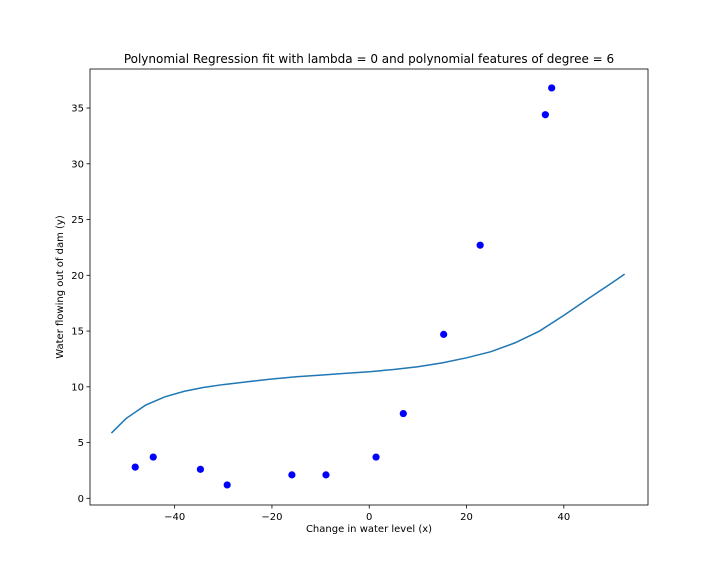 The width and height of the screenshot is (720, 576). What do you see at coordinates (80, 304) in the screenshot?
I see `y-axis-ticks: 0 5 10 15 20 25 30 35` at bounding box center [80, 304].